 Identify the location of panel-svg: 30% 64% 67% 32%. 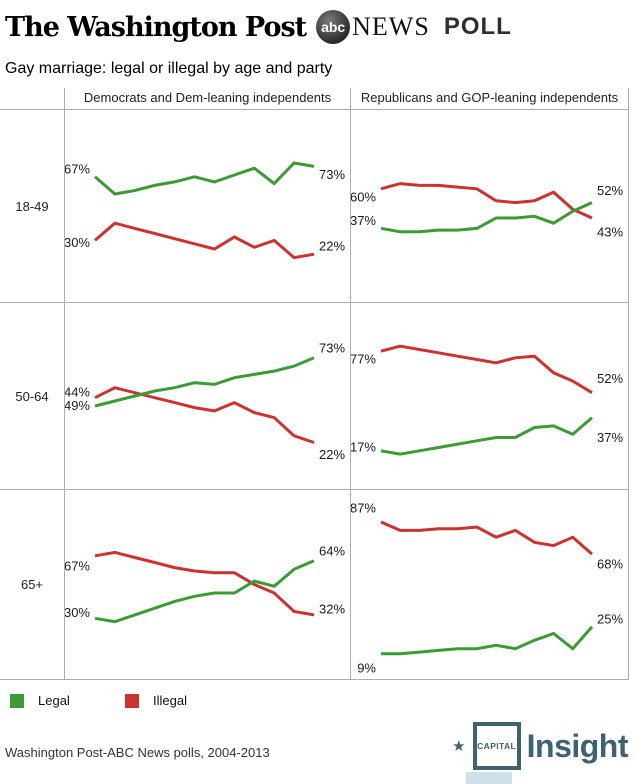
(205, 583).